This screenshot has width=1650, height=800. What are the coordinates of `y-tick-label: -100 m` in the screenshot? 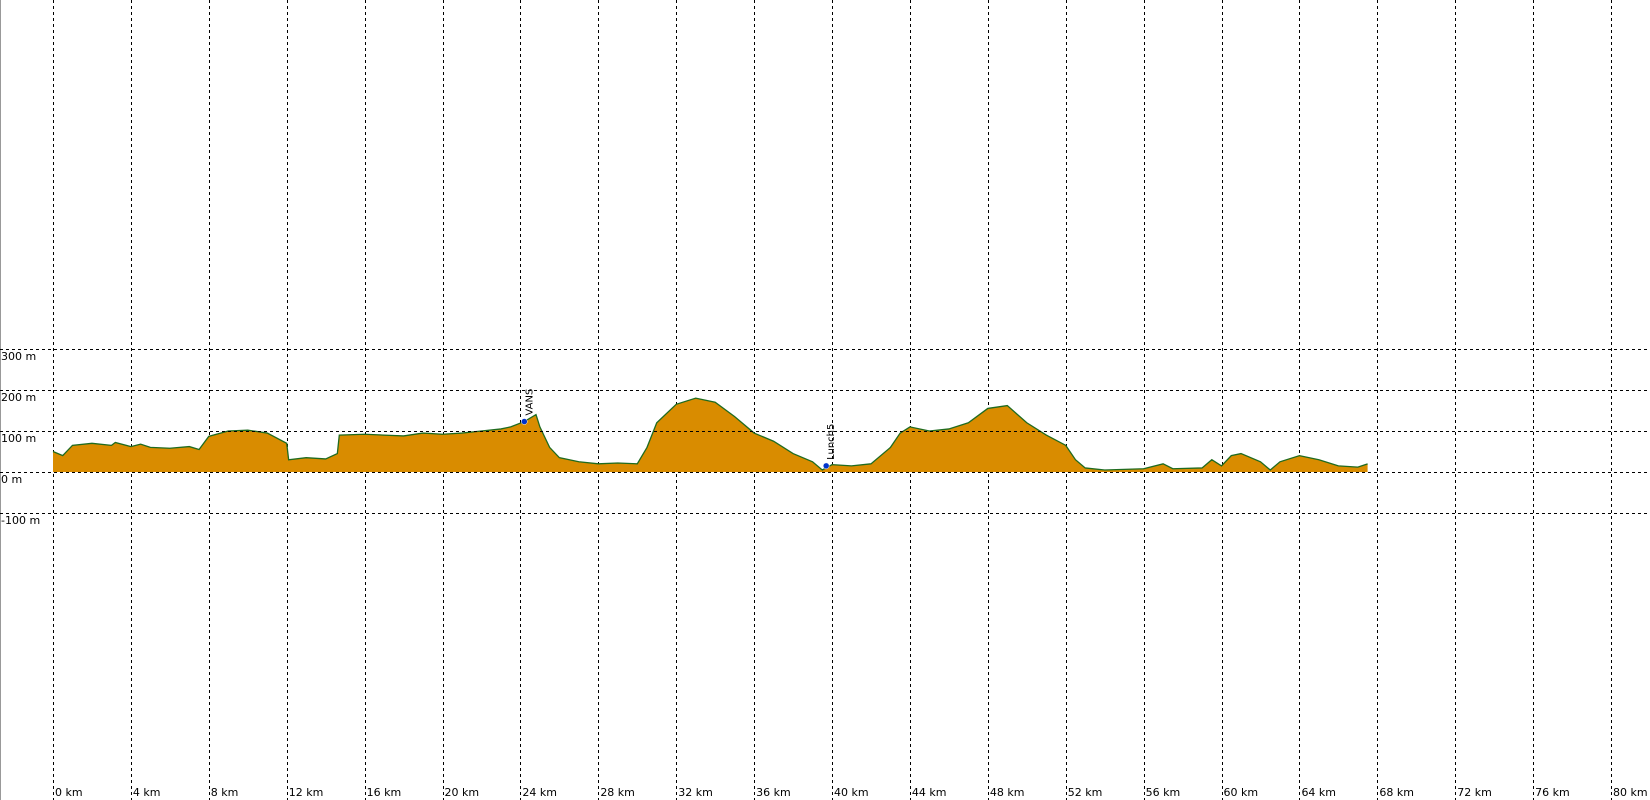 It's located at (20, 520).